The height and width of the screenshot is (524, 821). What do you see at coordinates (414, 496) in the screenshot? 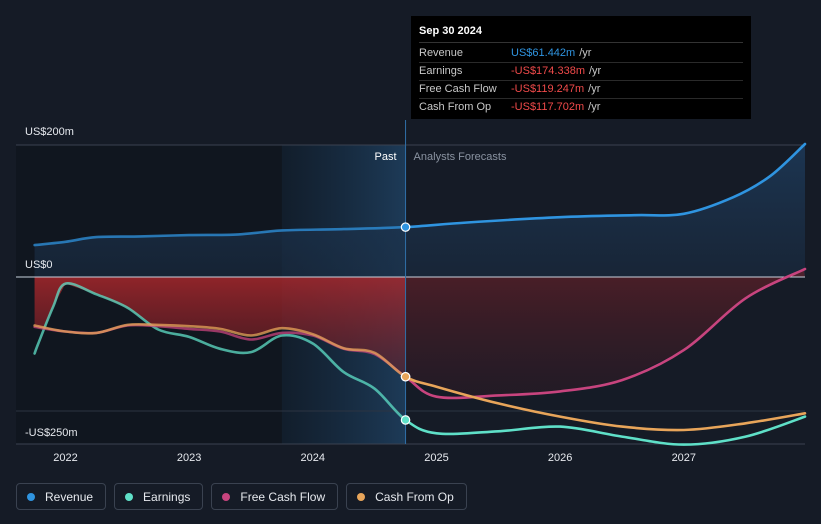
I see `legend-label: Cash From Op` at bounding box center [414, 496].